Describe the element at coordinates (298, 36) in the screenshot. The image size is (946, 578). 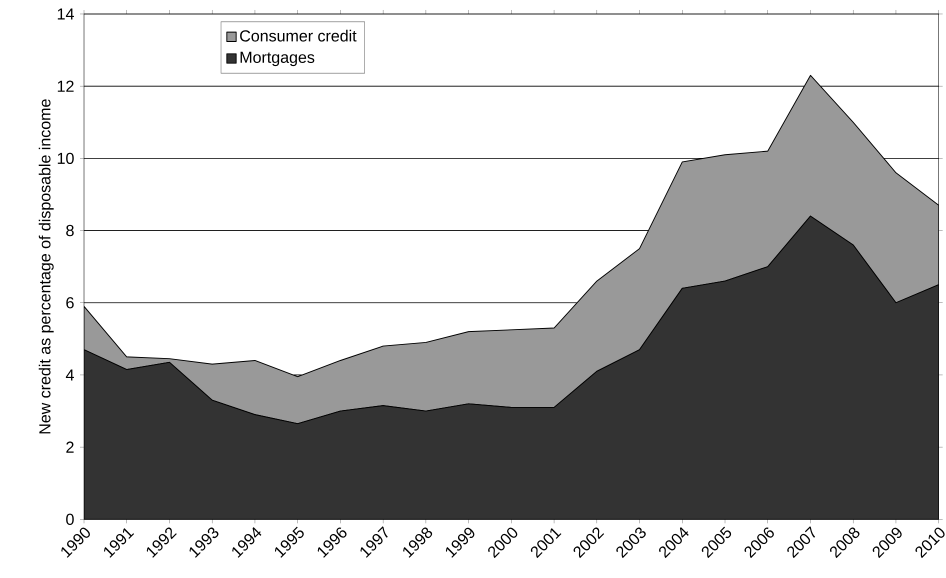
I see `legend-label: Consumer credit` at that location.